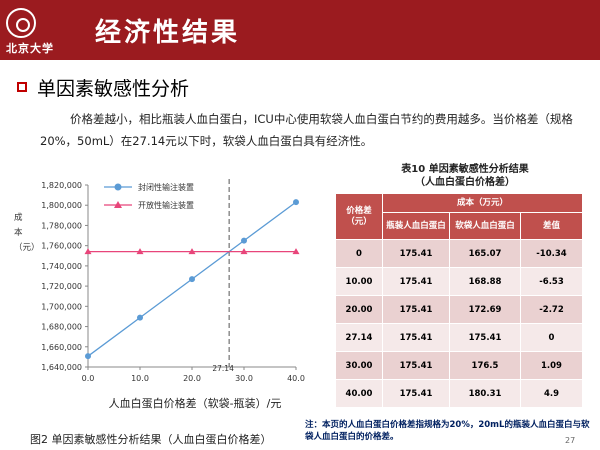 The image size is (600, 450). What do you see at coordinates (296, 378) in the screenshot?
I see `x-tick-label: 40.0` at bounding box center [296, 378].